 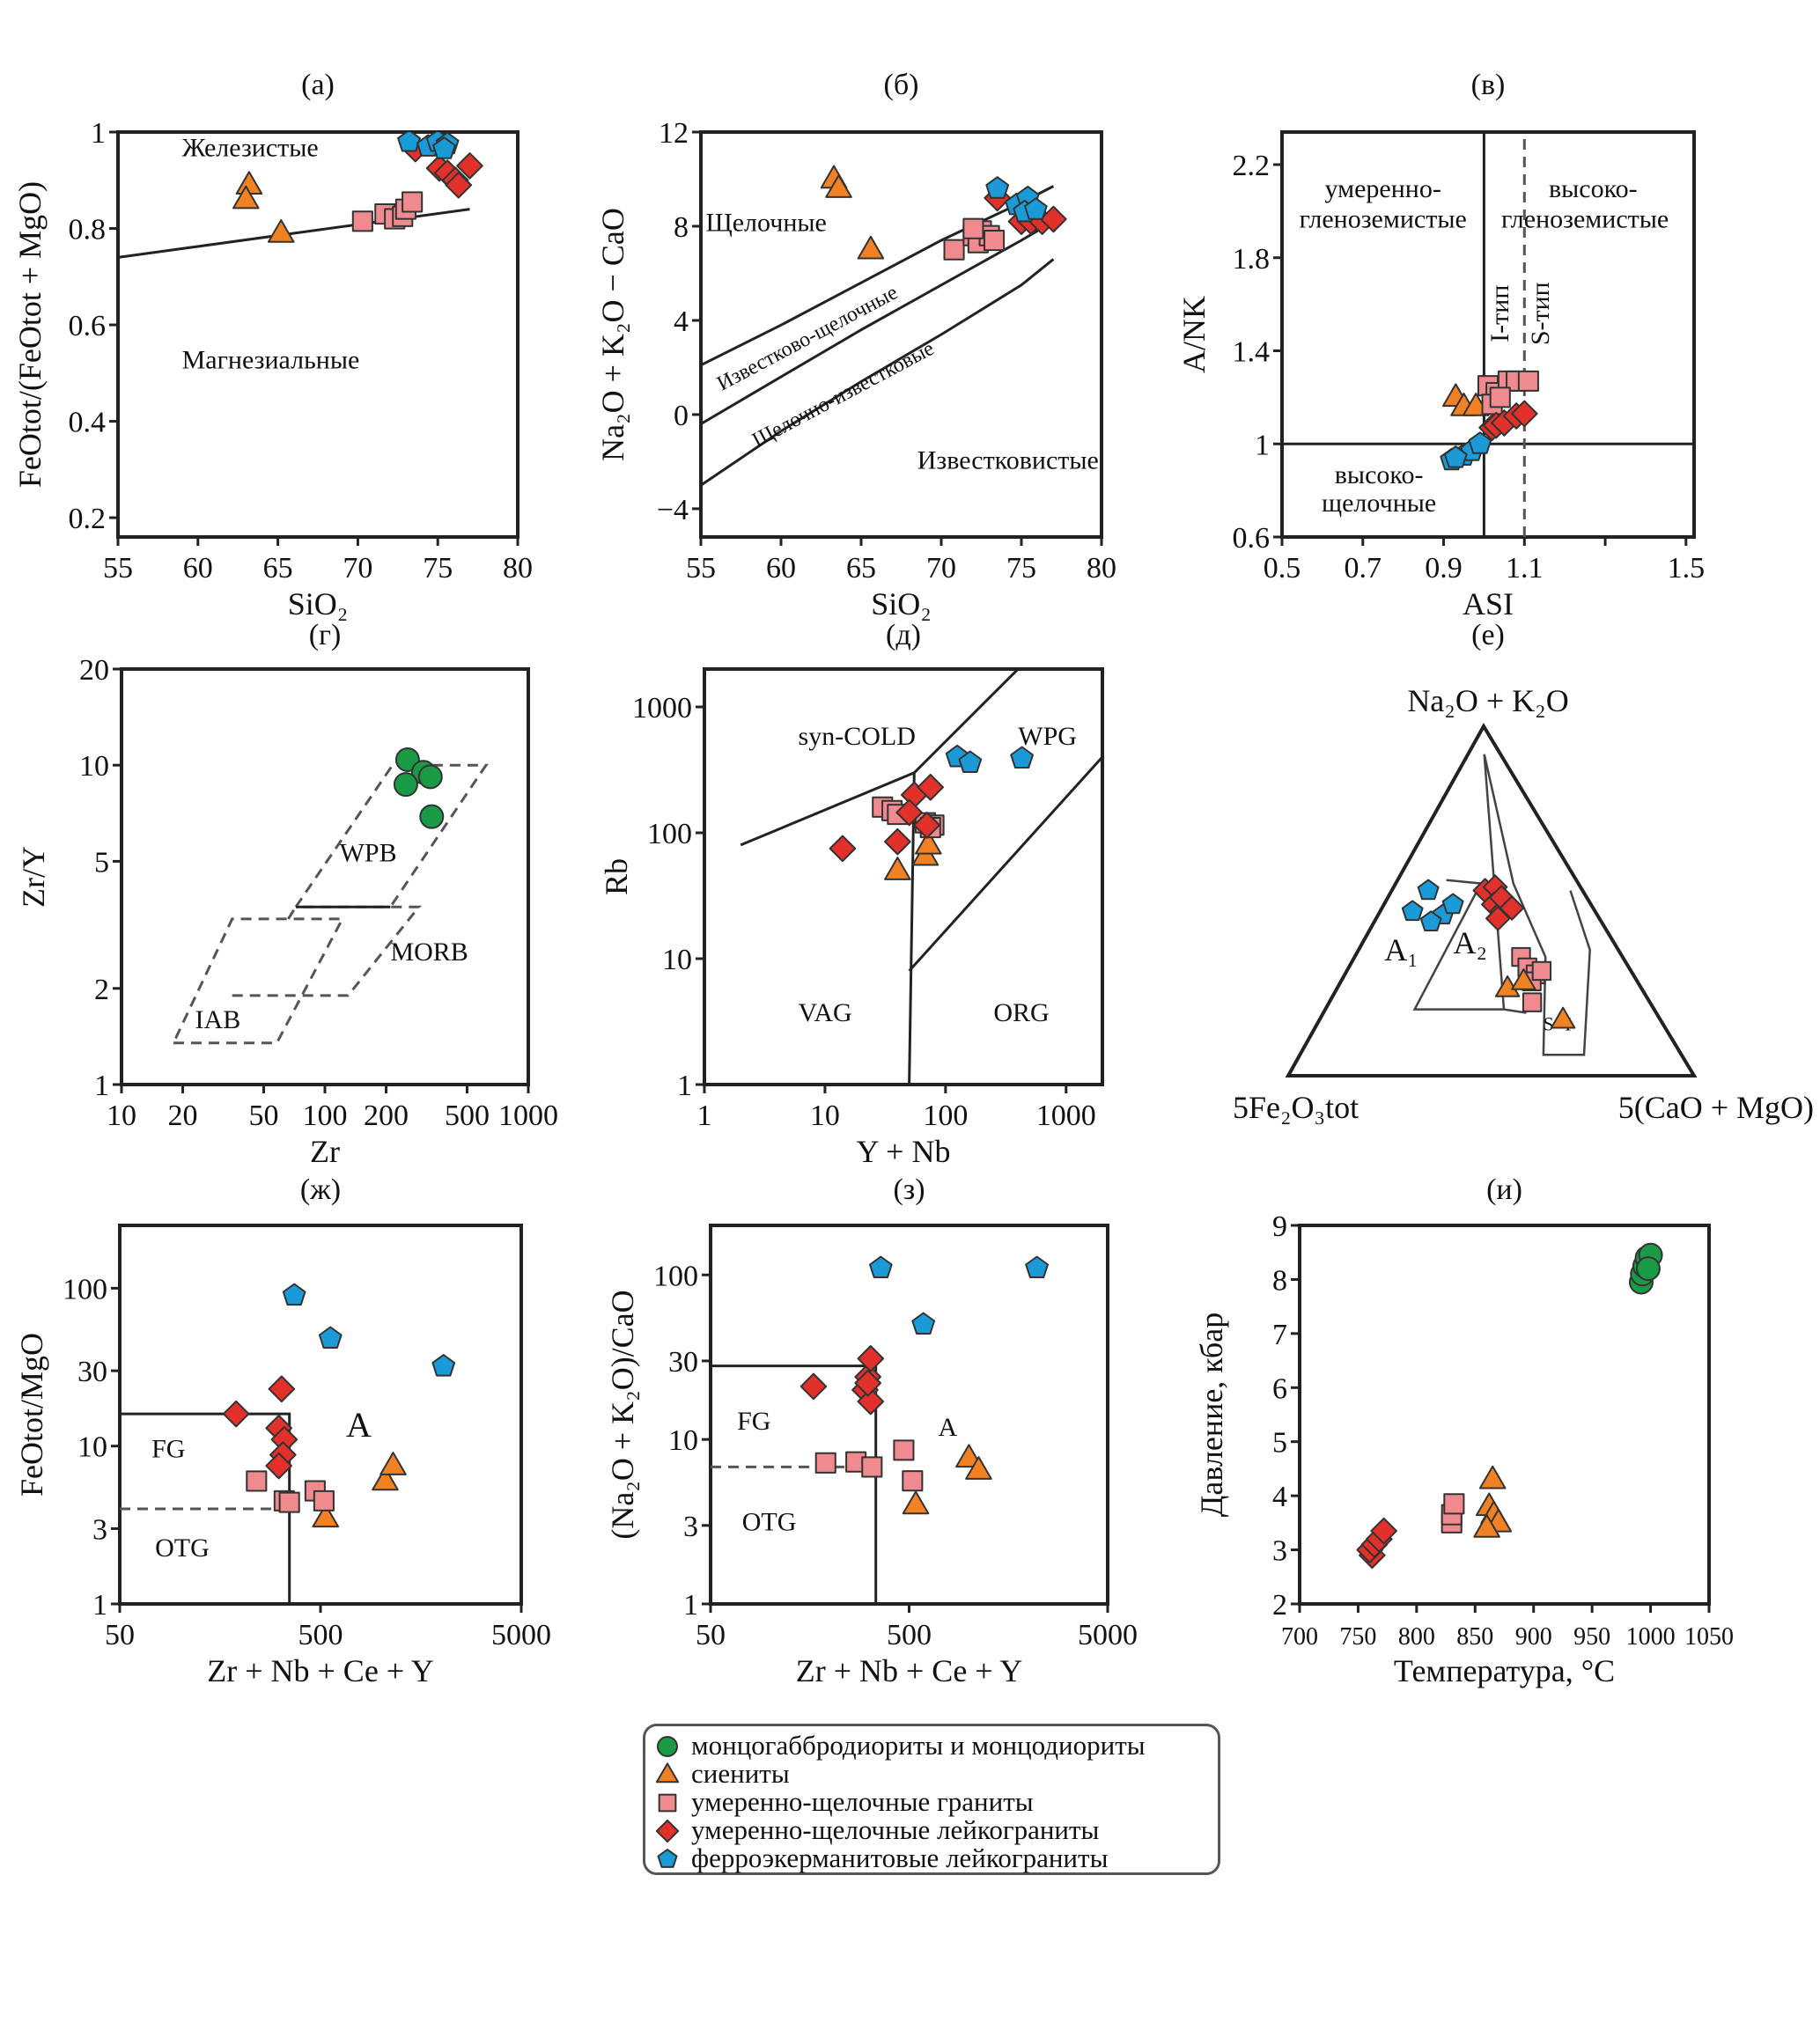 I want to click on y-tick-label: 2.2, so click(x=1252, y=166).